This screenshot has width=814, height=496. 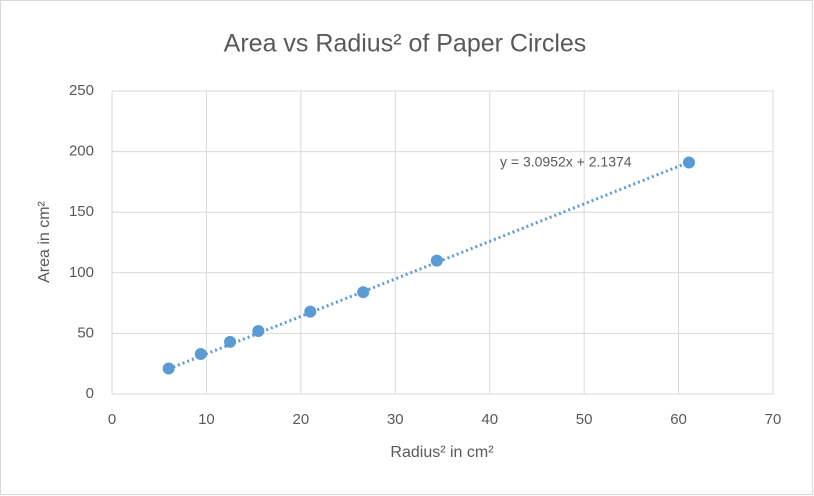 What do you see at coordinates (678, 419) in the screenshot?
I see `x-tick-label: 60` at bounding box center [678, 419].